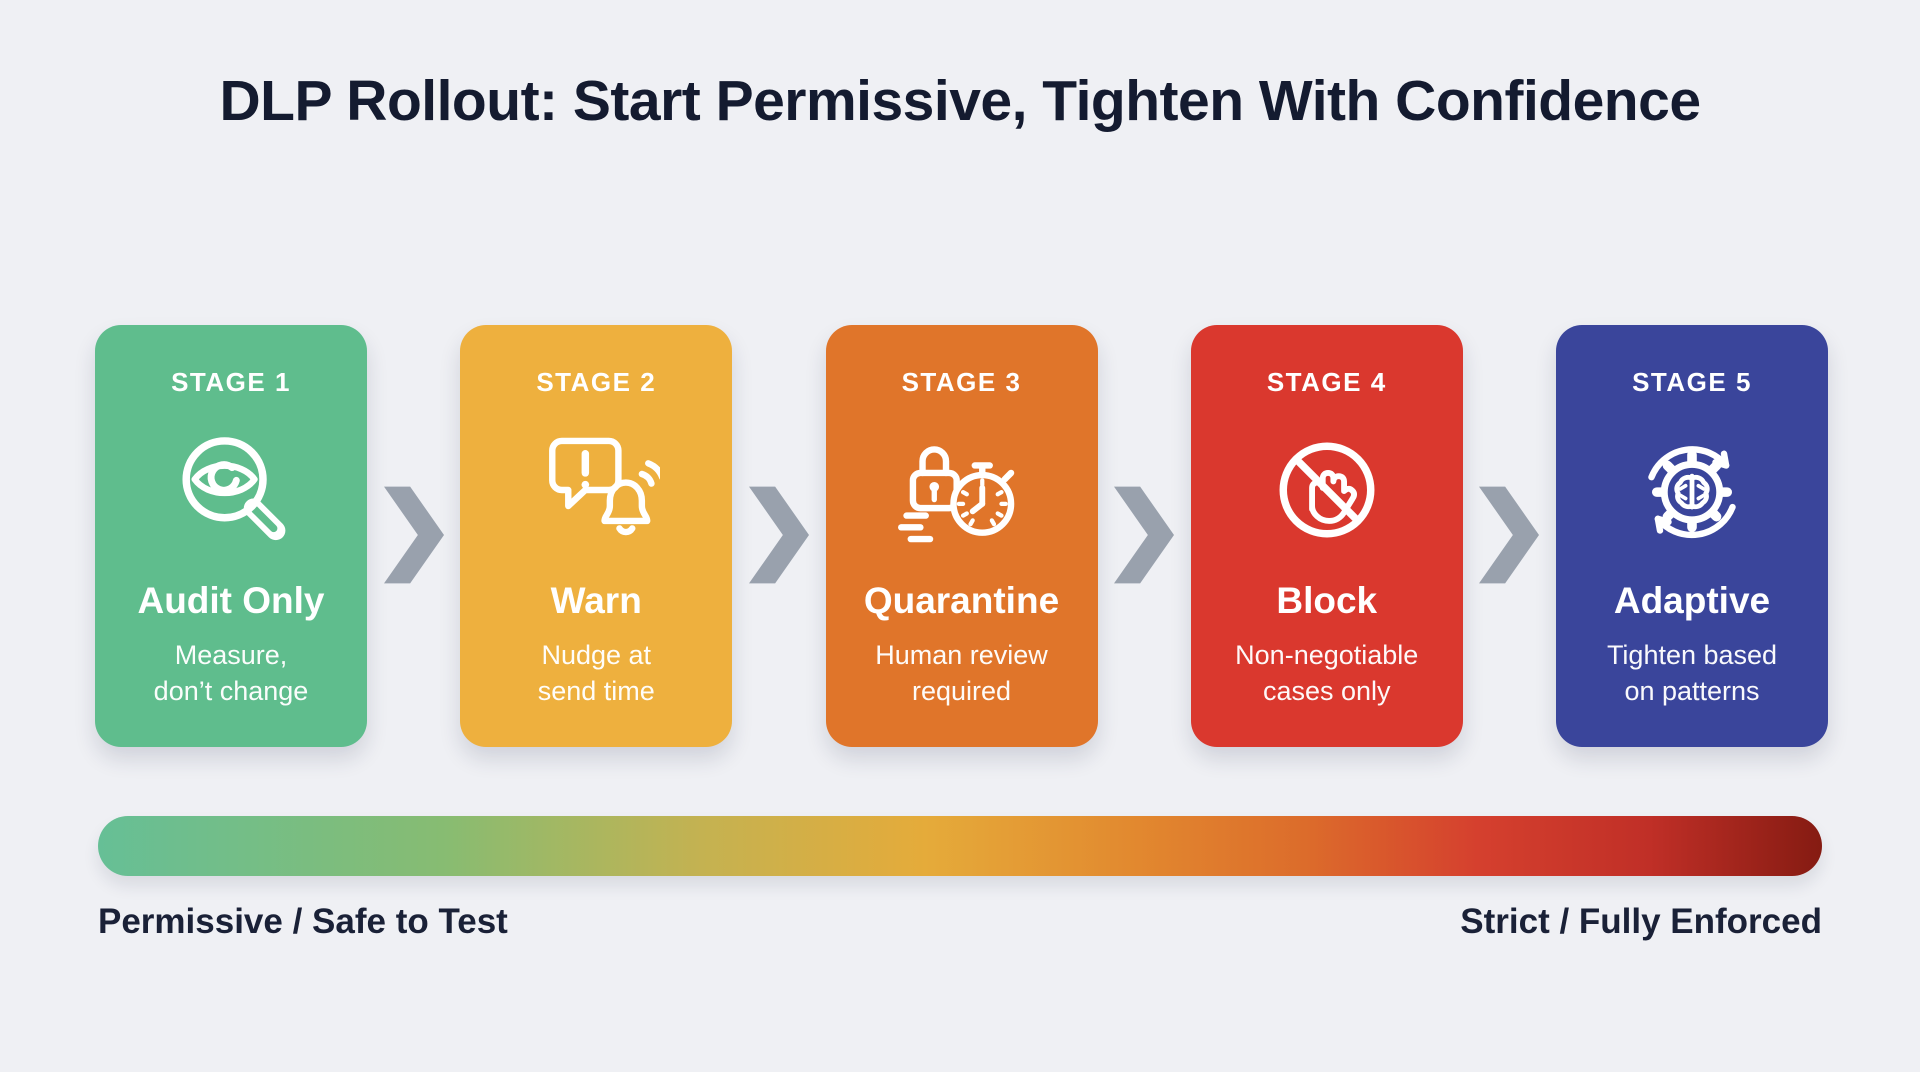  What do you see at coordinates (596, 382) in the screenshot?
I see `stage-number-label: STAGE 2` at bounding box center [596, 382].